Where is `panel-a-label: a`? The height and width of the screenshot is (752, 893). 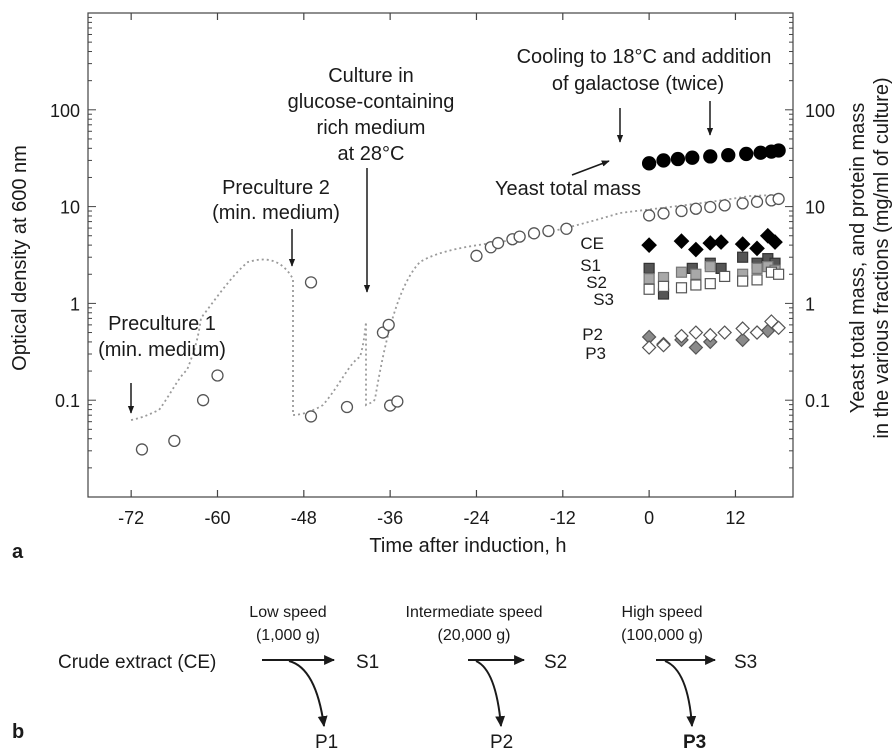
panel-a-label: a is located at coordinates (18, 552).